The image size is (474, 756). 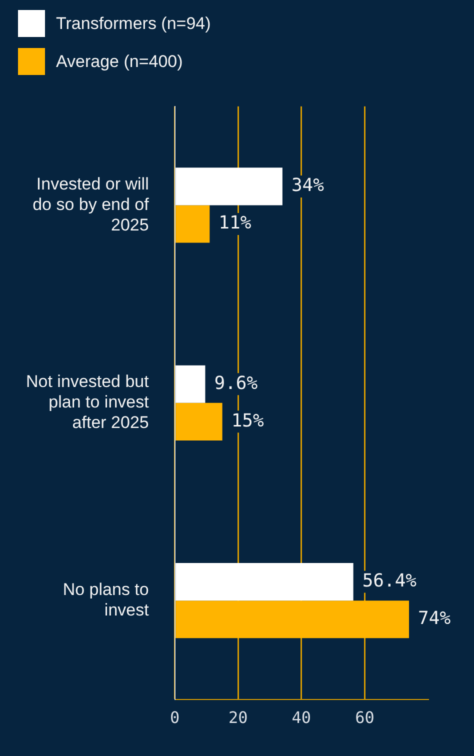 I want to click on data-label: 34%, so click(x=307, y=185).